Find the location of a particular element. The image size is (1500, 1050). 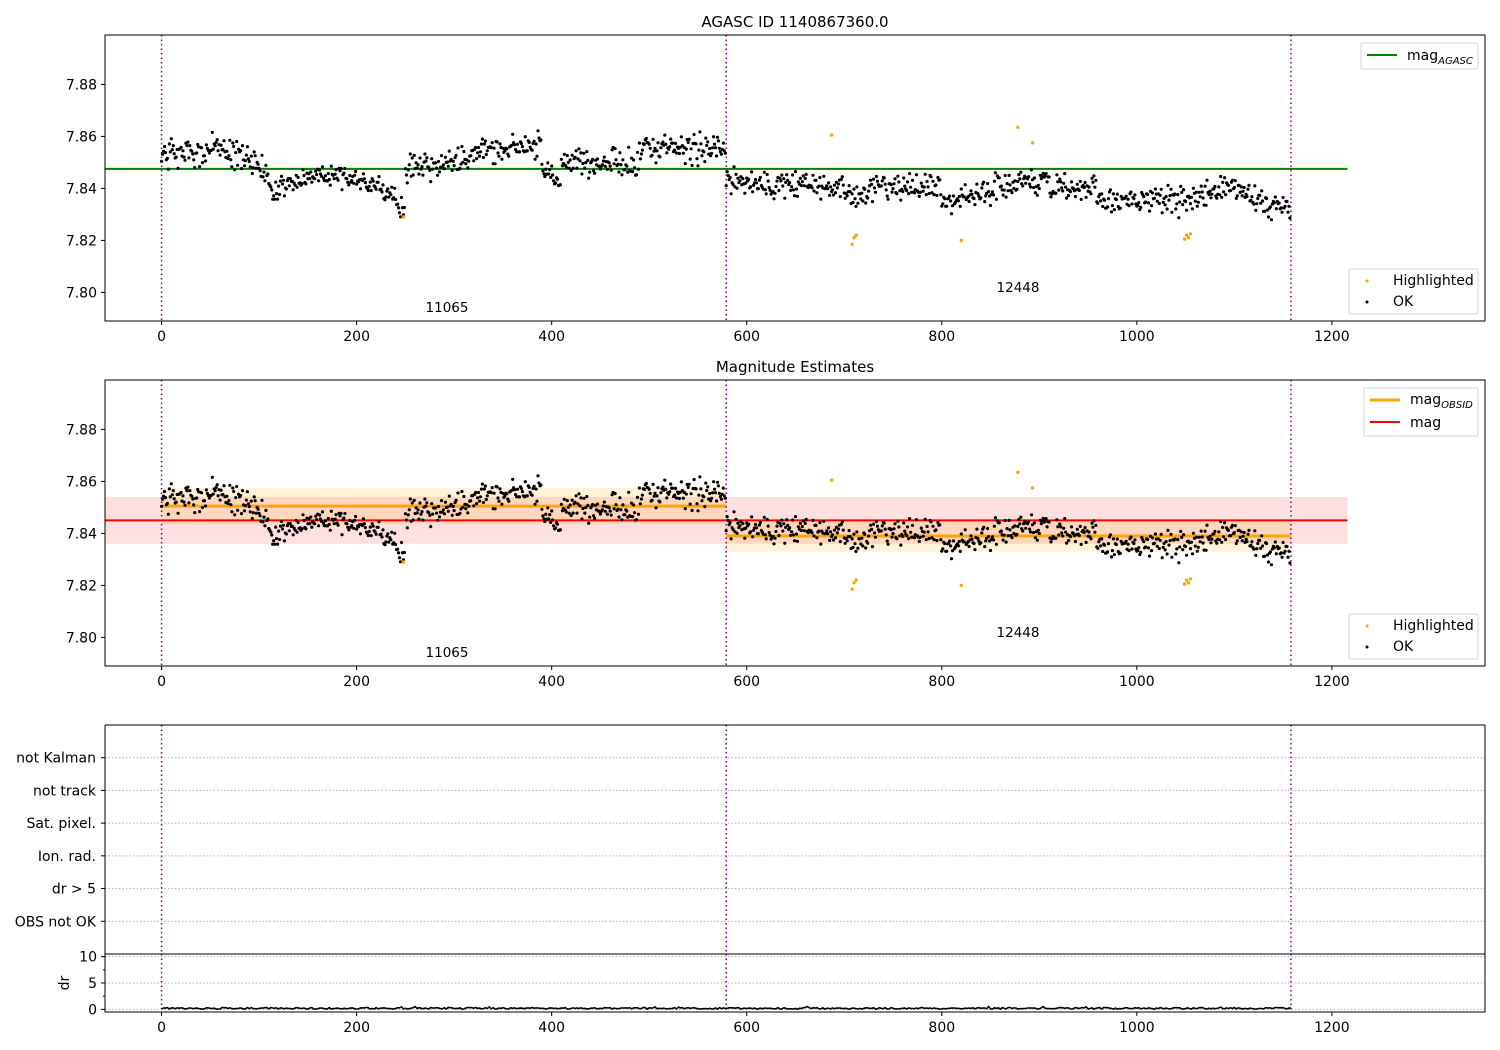

obsid-label-11065-p2: 11065 is located at coordinates (447, 653).